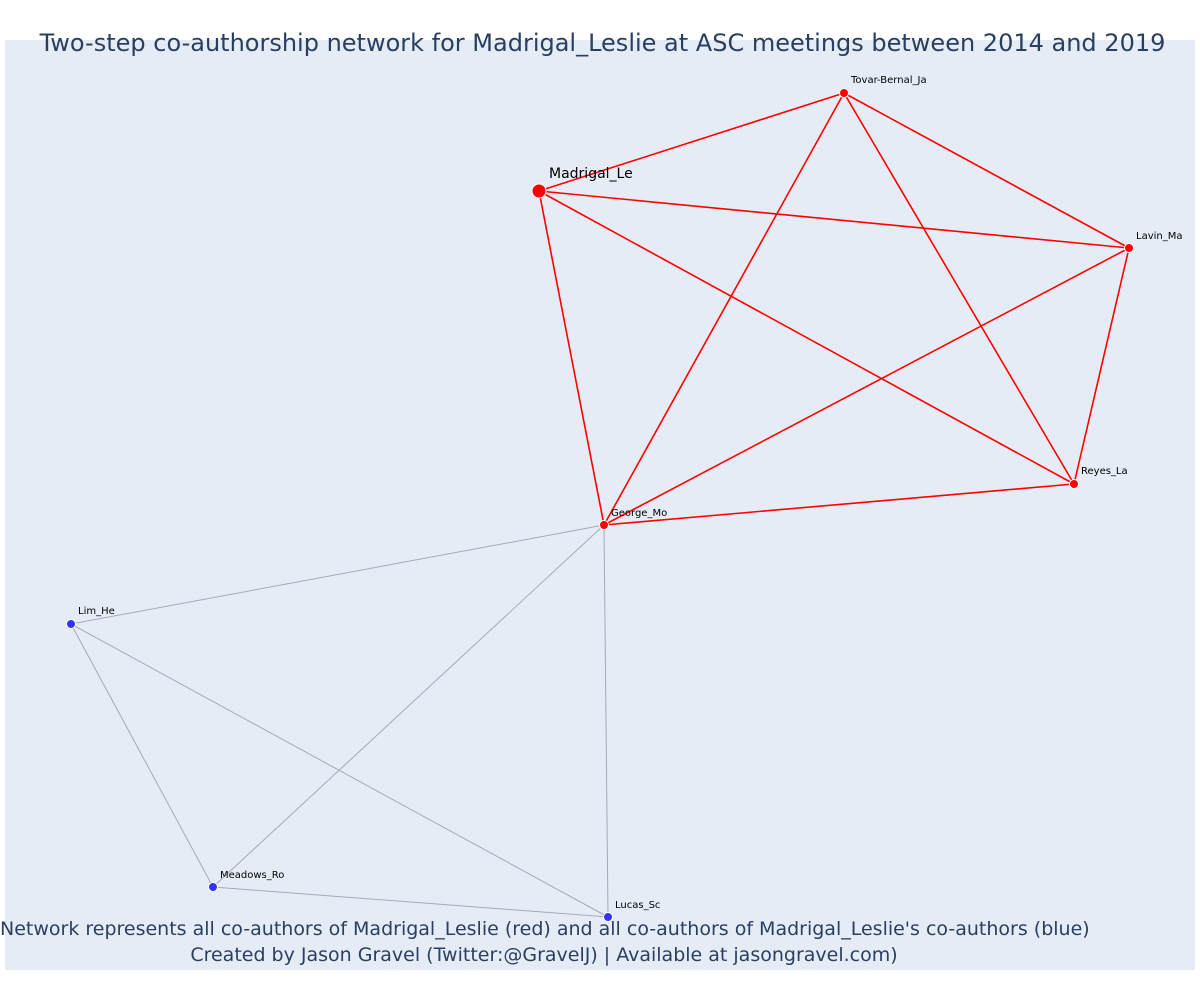 The width and height of the screenshot is (1200, 1000). I want to click on edge-Reyes_La-George_Mo, so click(839, 504).